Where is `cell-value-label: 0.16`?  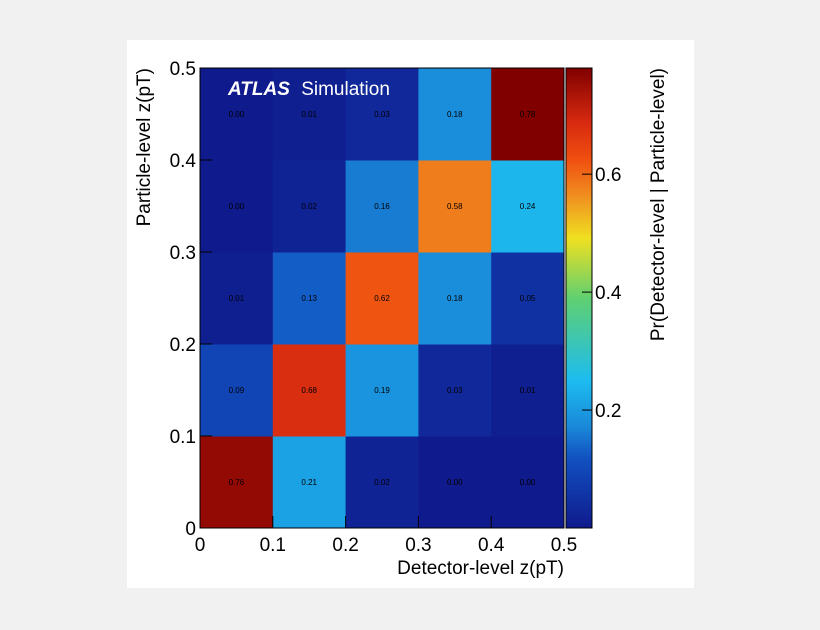 cell-value-label: 0.16 is located at coordinates (382, 206).